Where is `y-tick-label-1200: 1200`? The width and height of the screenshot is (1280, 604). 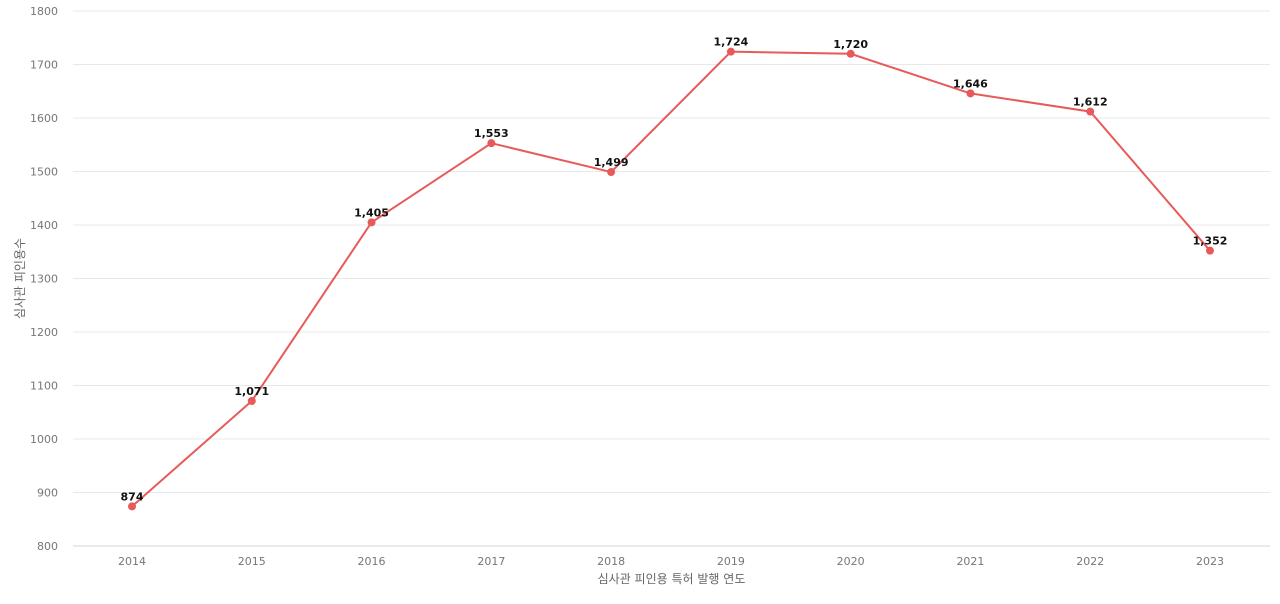 y-tick-label-1200: 1200 is located at coordinates (44, 332).